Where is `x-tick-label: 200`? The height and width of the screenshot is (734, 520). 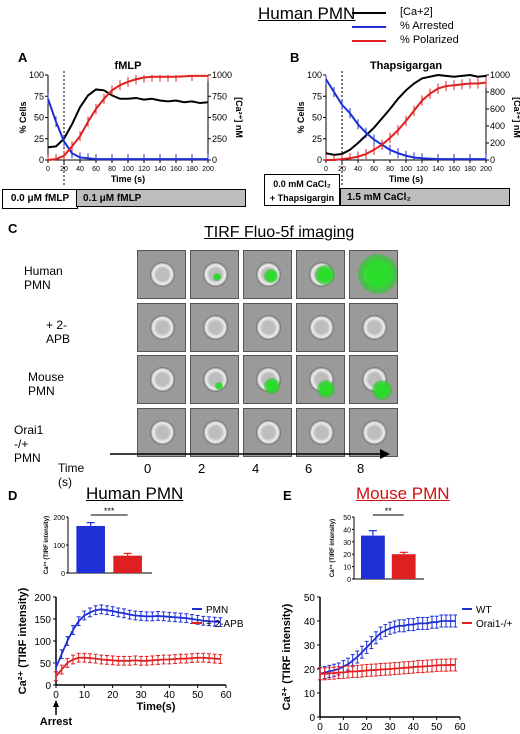 x-tick-label: 200 is located at coordinates (208, 169).